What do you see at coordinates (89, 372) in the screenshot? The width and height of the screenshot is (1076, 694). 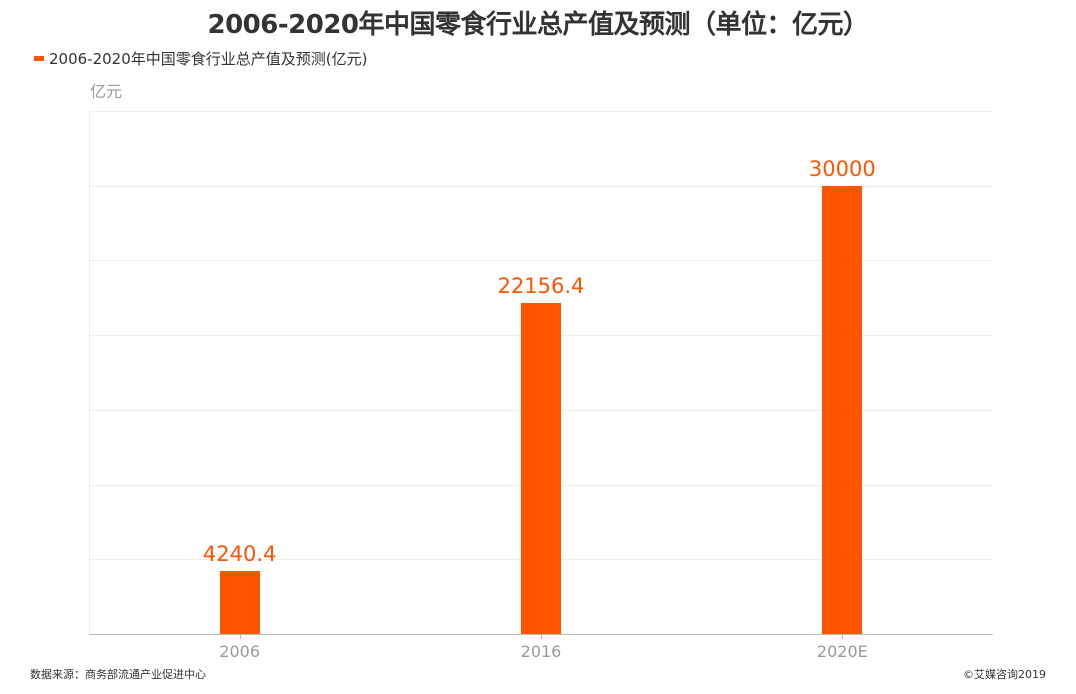 I see `y-axis-line` at bounding box center [89, 372].